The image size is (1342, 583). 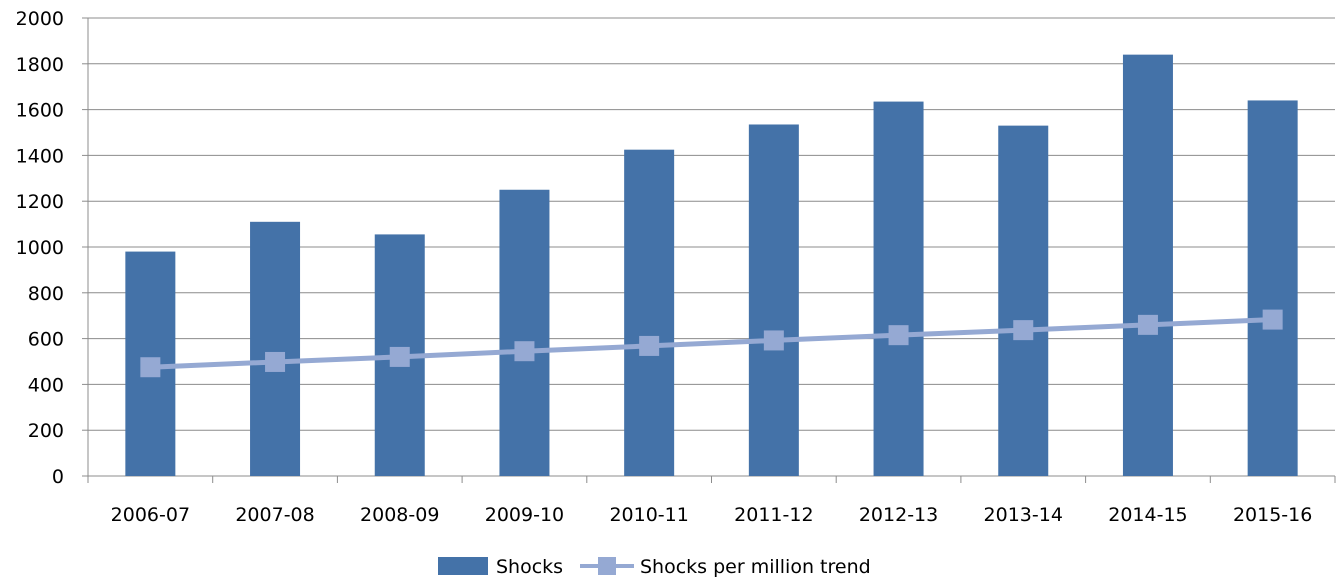 I want to click on legend-label-trend: Shocks per million trend, so click(x=755, y=567).